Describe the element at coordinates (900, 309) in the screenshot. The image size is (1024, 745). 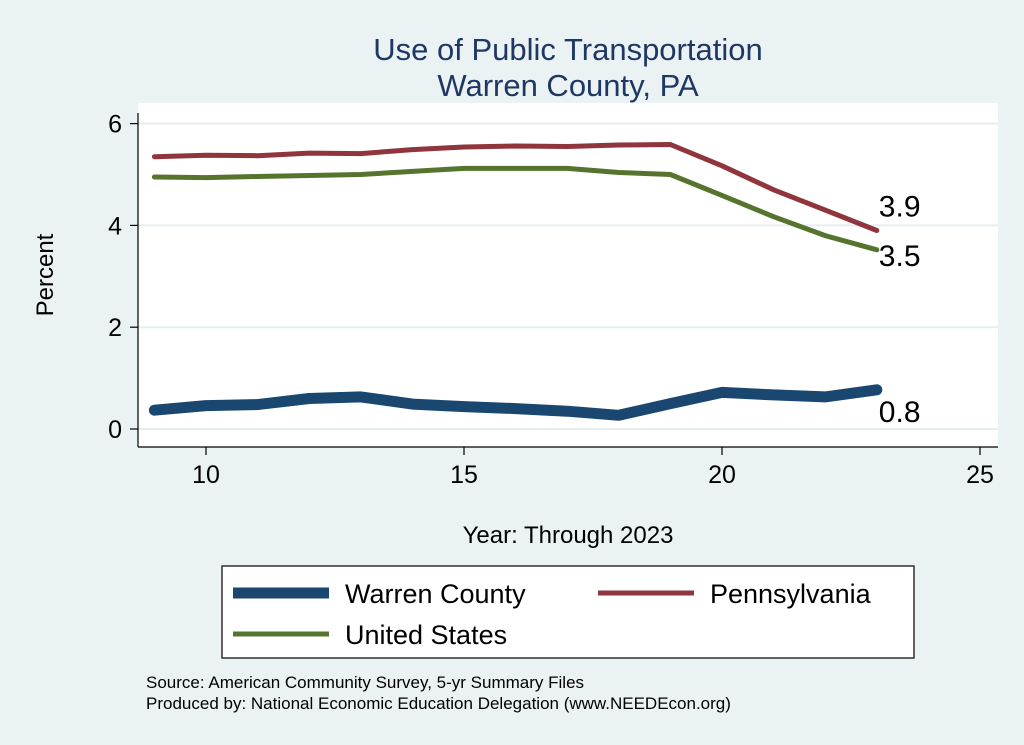
I see `end-labels: 3.9 3.5 0.8` at that location.